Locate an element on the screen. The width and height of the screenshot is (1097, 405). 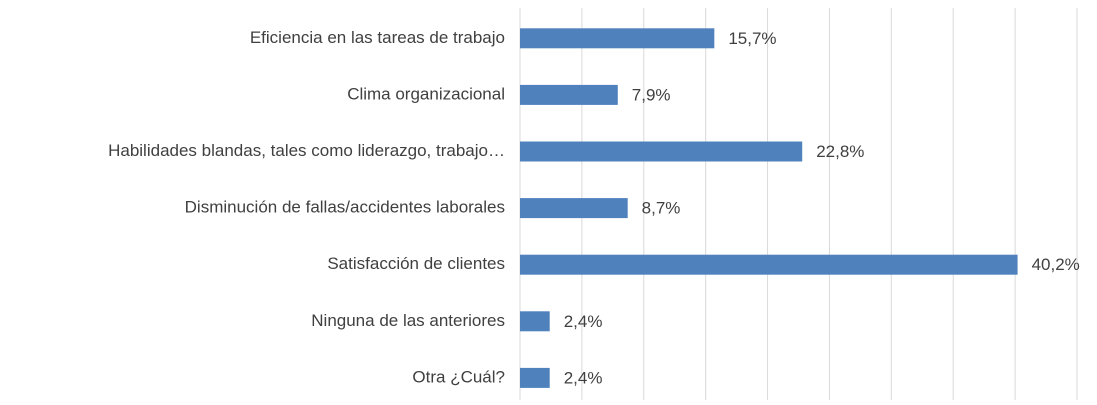
data-label: 8,7% is located at coordinates (661, 208).